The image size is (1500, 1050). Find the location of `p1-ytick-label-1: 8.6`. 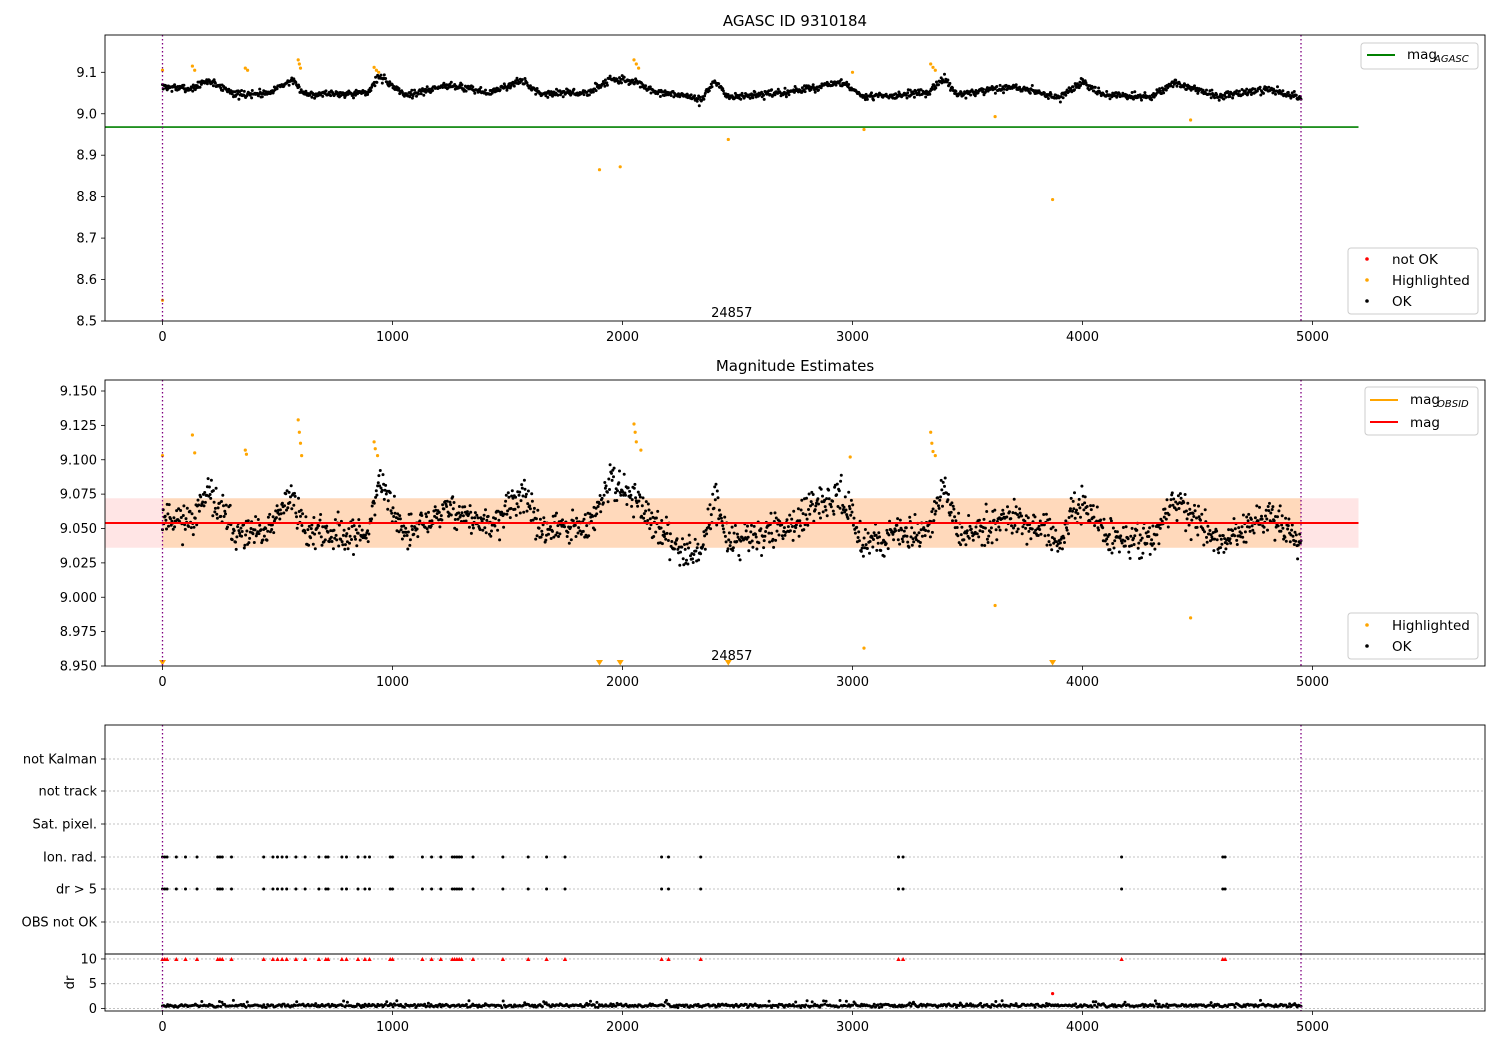

p1-ytick-label-1: 8.6 is located at coordinates (86, 280).